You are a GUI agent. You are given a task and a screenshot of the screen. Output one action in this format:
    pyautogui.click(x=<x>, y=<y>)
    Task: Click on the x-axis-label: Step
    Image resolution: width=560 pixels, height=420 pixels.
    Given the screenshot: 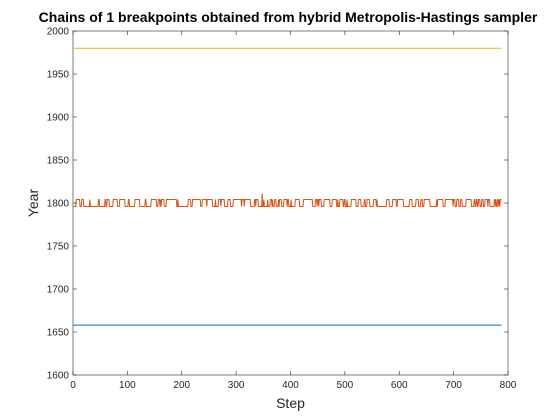 What is the action you would take?
    pyautogui.click(x=290, y=403)
    